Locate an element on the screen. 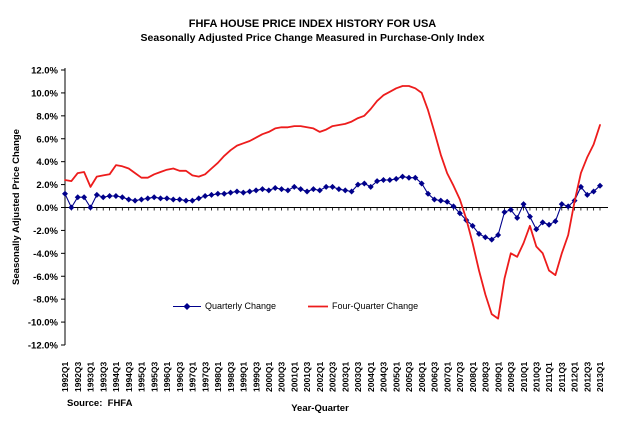 This screenshot has width=625, height=429. x-tick-label: 1995Q3 is located at coordinates (154, 376).